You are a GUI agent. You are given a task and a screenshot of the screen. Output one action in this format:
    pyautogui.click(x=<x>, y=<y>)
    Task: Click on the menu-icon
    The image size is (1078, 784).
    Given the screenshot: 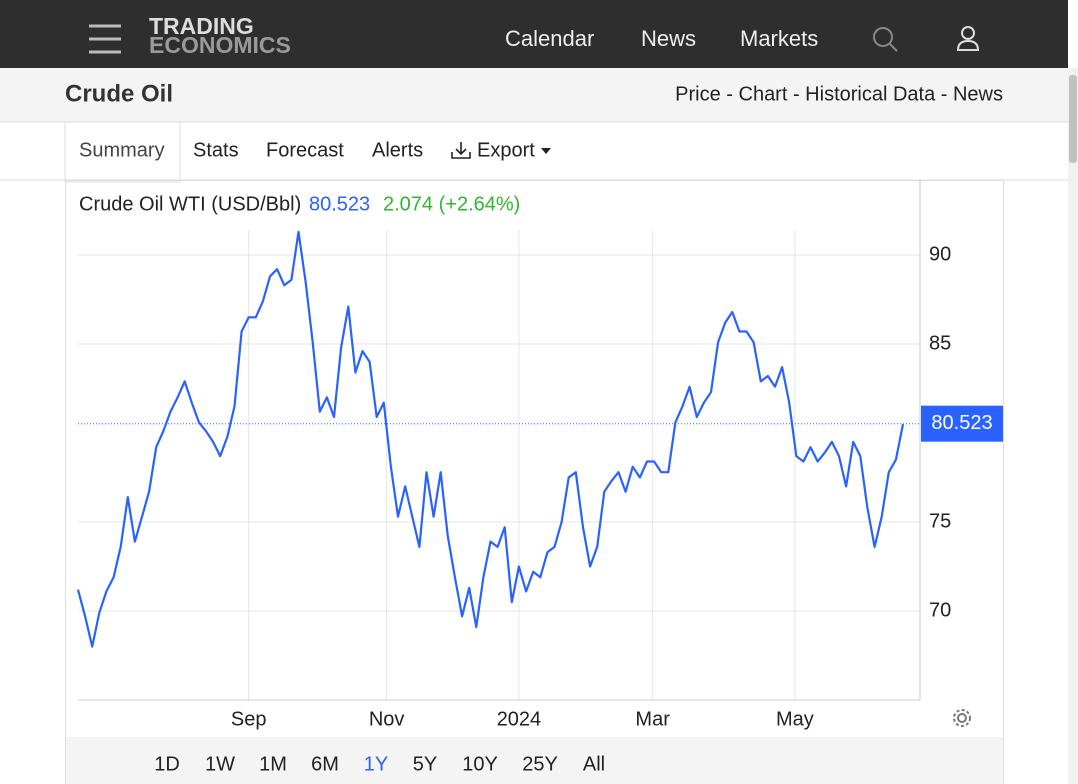 What is the action you would take?
    pyautogui.click(x=105, y=39)
    